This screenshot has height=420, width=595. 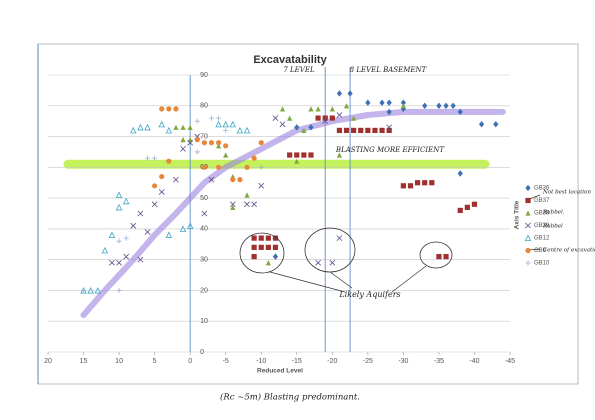 I want to click on legend-label: GB10, so click(x=542, y=264).